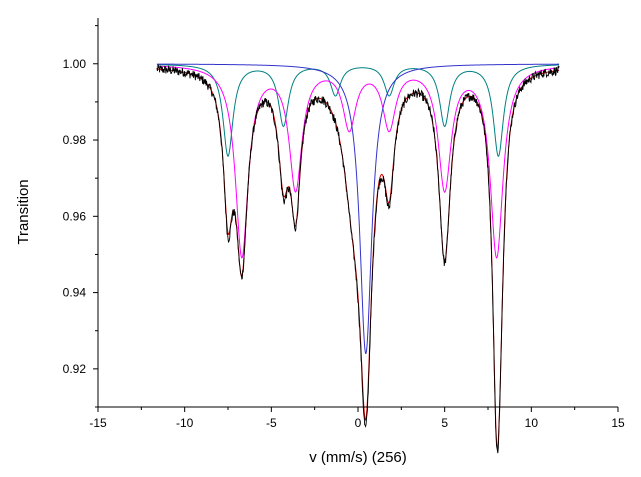 Image resolution: width=641 pixels, height=477 pixels. Describe the element at coordinates (358, 423) in the screenshot. I see `x-tick-label: 0` at that location.